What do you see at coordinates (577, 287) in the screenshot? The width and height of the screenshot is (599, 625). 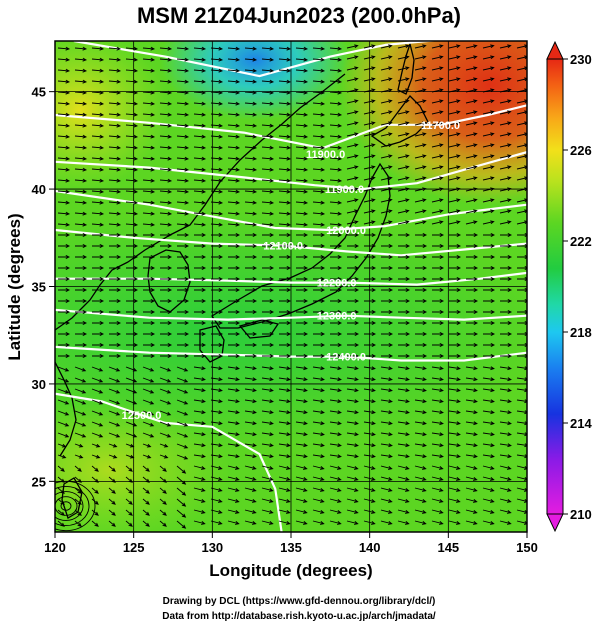 I see `colorbar-ticks: 210 214 218 222 226 230` at bounding box center [577, 287].